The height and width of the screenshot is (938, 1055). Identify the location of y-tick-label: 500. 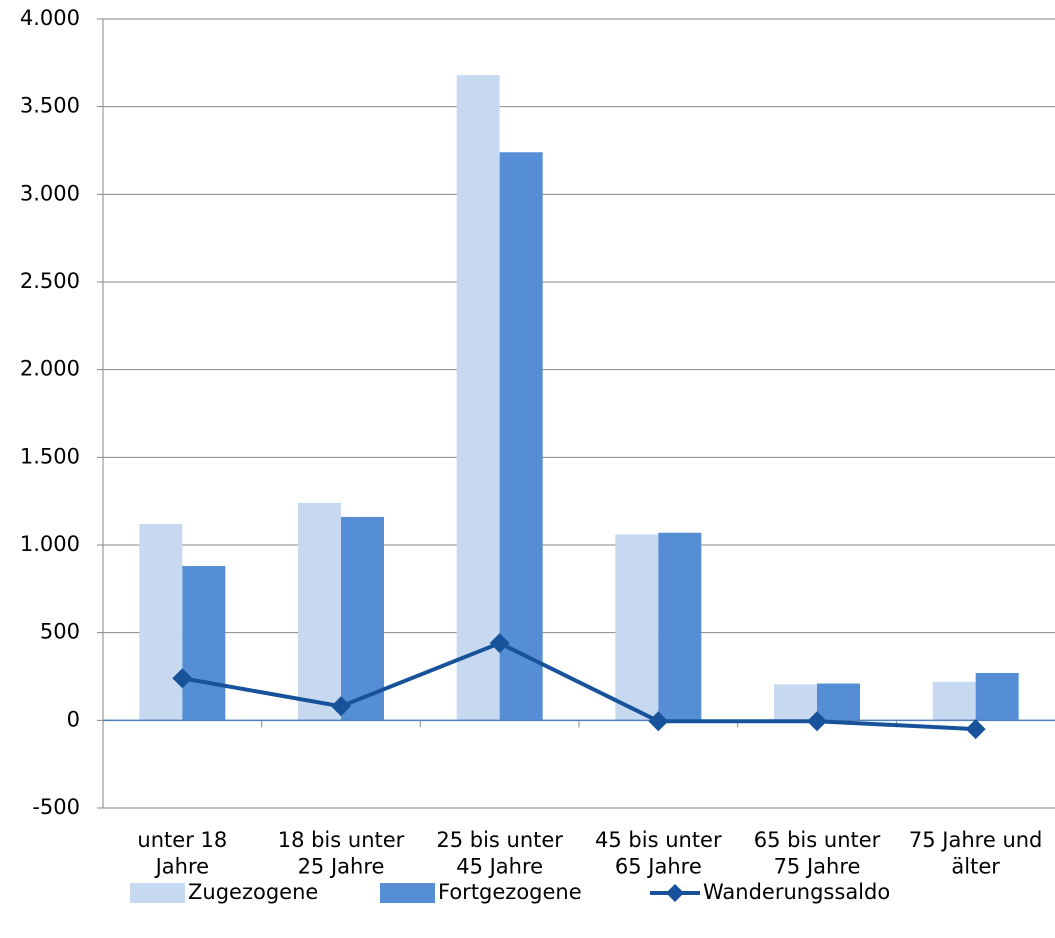
(60, 632).